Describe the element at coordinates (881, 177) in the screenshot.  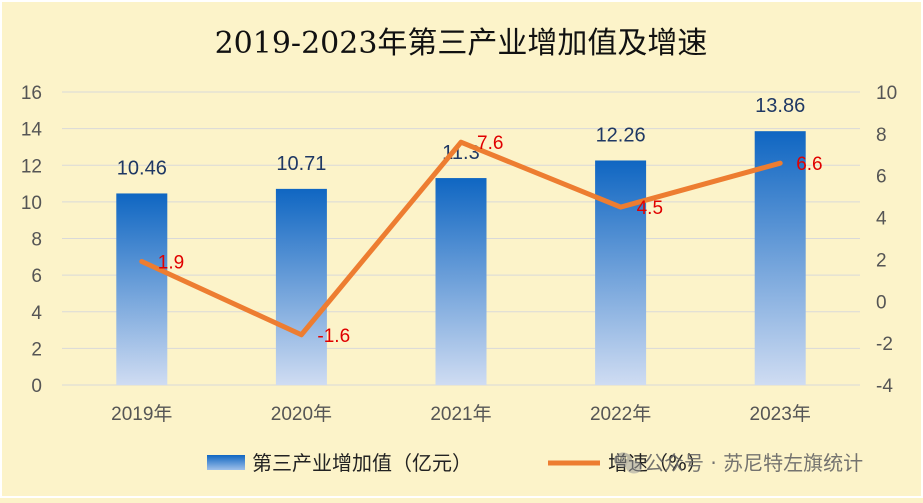
I see `right-axis-tick-label: 6` at that location.